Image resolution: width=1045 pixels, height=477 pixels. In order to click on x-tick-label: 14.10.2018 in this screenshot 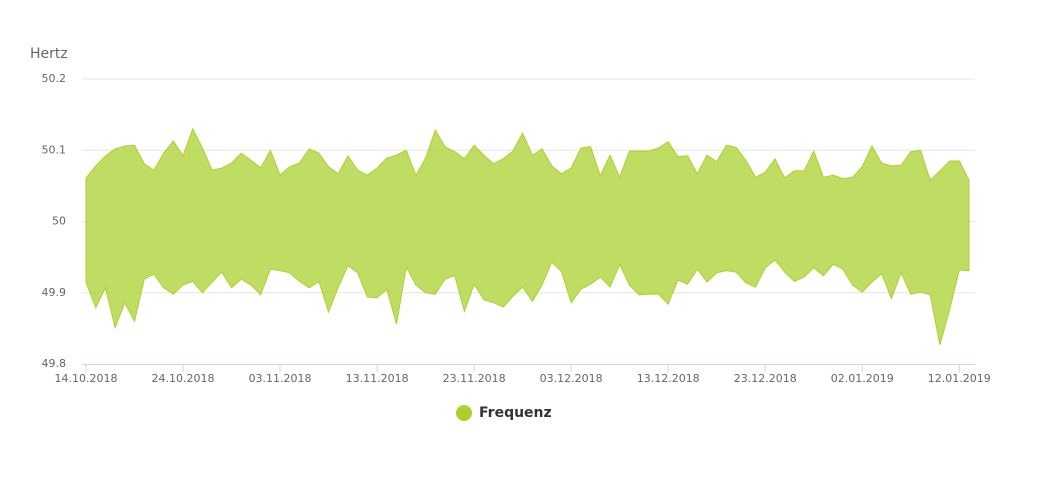, I will do `click(86, 378)`.